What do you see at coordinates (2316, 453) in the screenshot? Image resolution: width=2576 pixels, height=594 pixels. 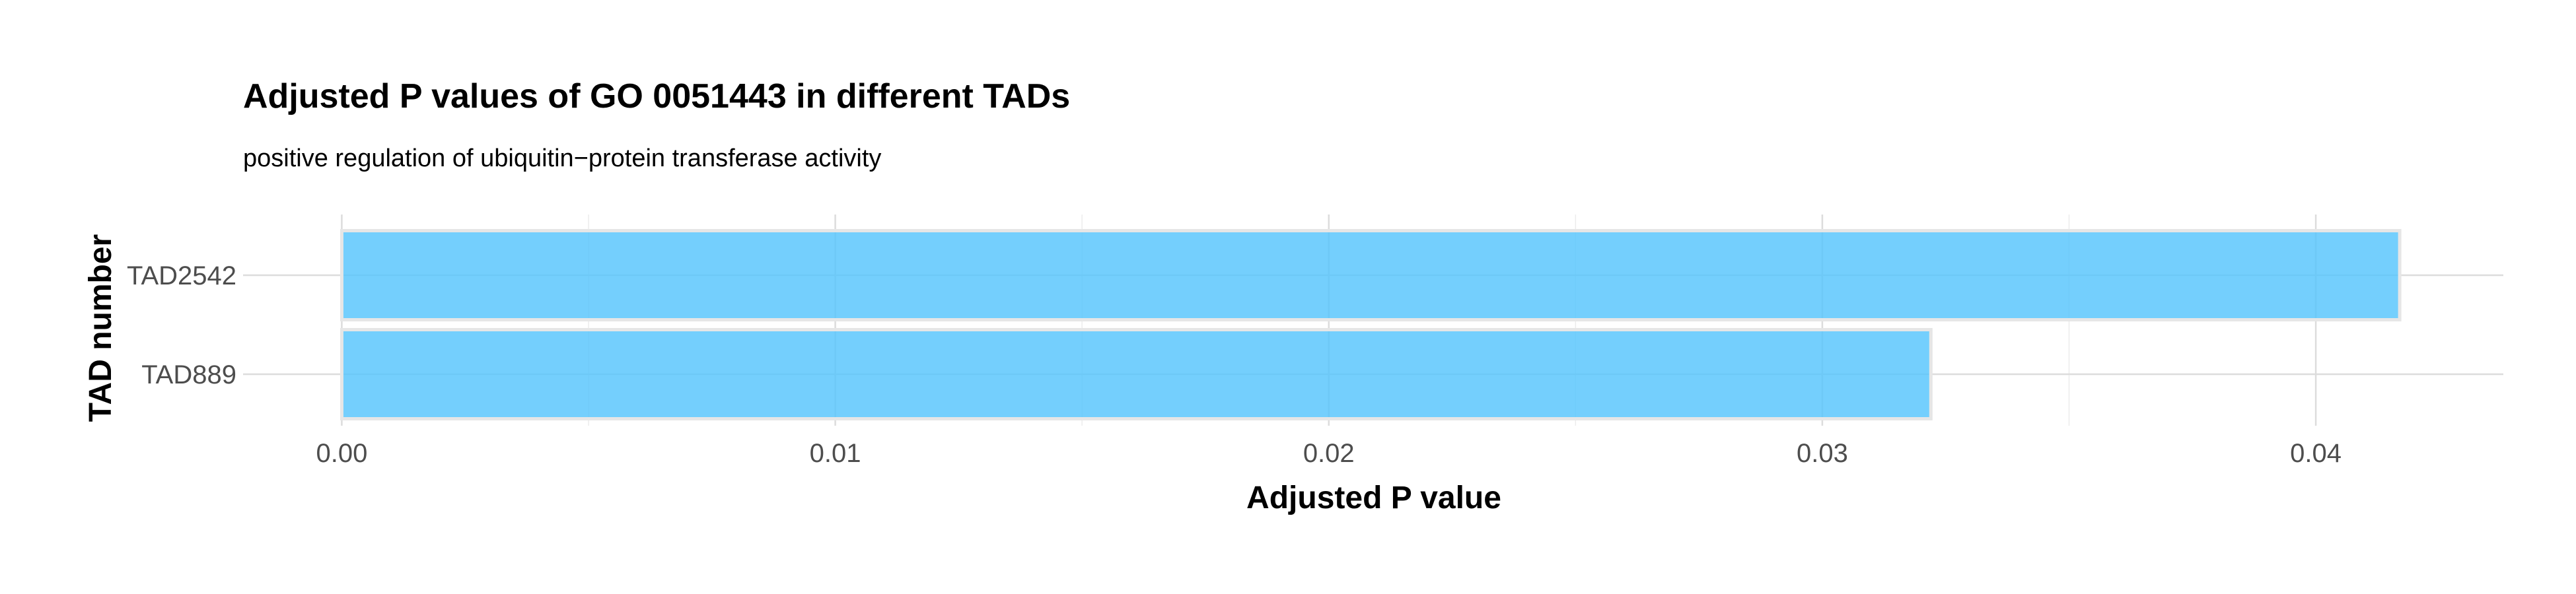 I see `x-tick-label: 0.04` at bounding box center [2316, 453].